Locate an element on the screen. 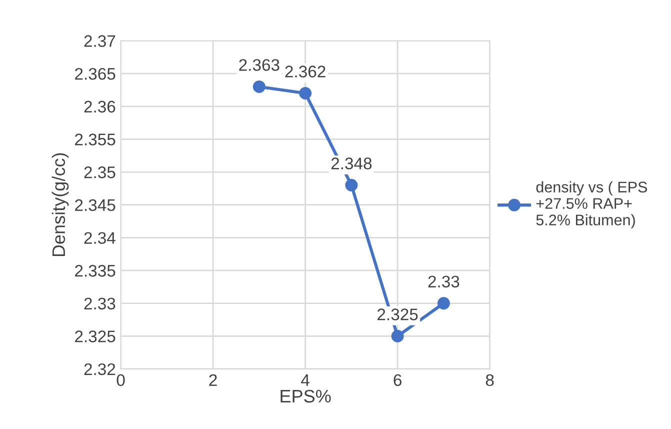 This screenshot has width=671, height=429. data-label: 2.348 is located at coordinates (351, 164).